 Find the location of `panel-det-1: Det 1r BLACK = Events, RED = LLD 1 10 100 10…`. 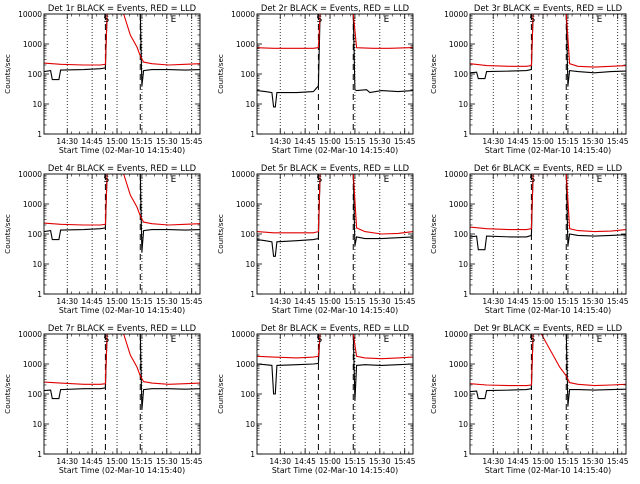

panel-det-1: Det 1r BLACK = Events, RED = LLD 1 10 100 10… is located at coordinates (103, 79).